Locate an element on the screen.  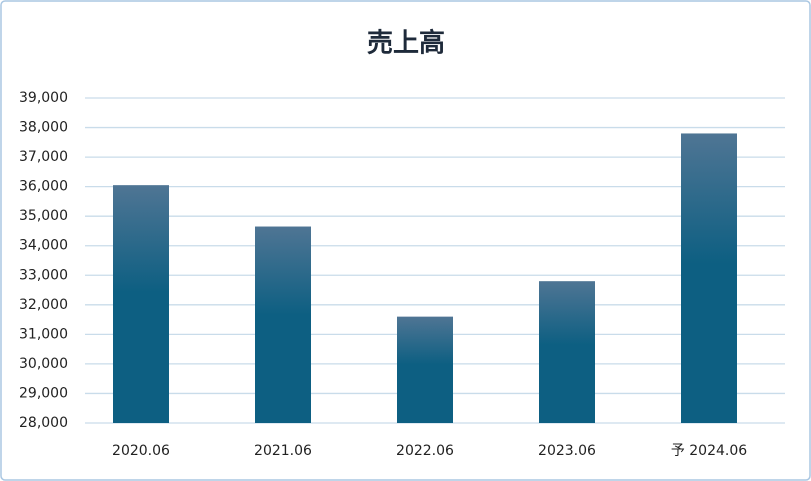
y-tick-label: 29,000 is located at coordinates (43, 393).